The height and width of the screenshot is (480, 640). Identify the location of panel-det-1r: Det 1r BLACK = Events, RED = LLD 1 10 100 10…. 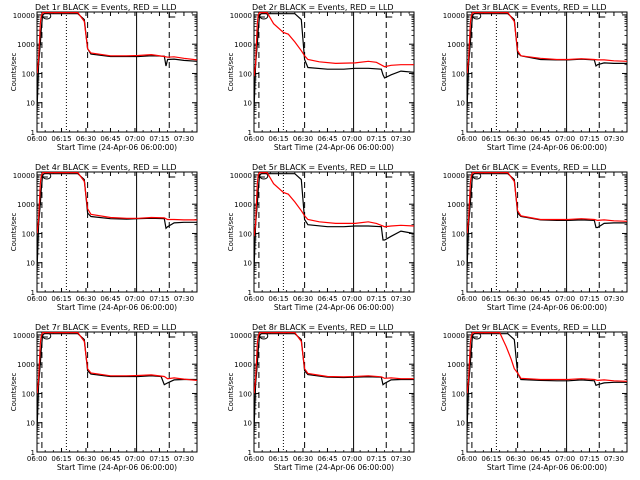
(104, 77).